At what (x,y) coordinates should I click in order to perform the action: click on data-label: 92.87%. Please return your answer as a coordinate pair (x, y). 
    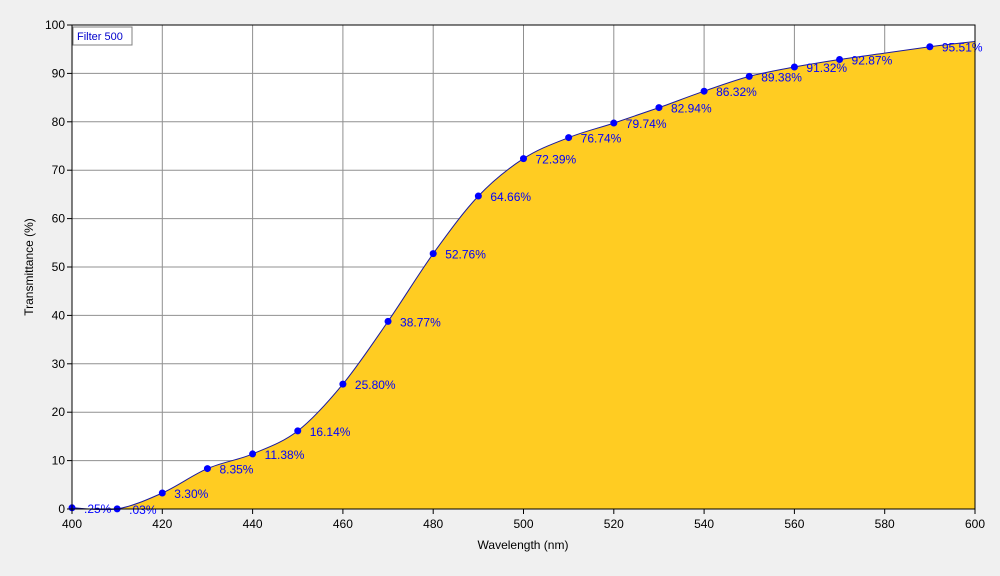
    Looking at the image, I should click on (872, 61).